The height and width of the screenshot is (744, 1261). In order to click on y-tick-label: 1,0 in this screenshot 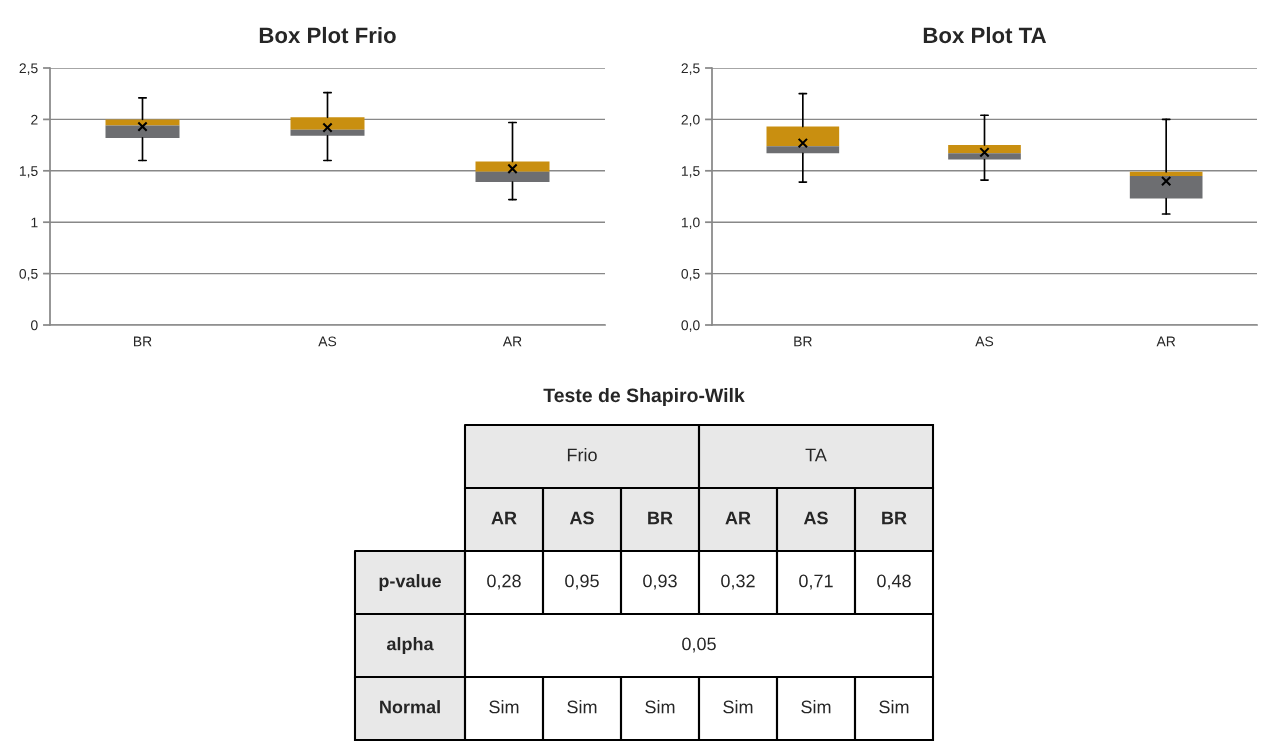, I will do `click(690, 223)`.